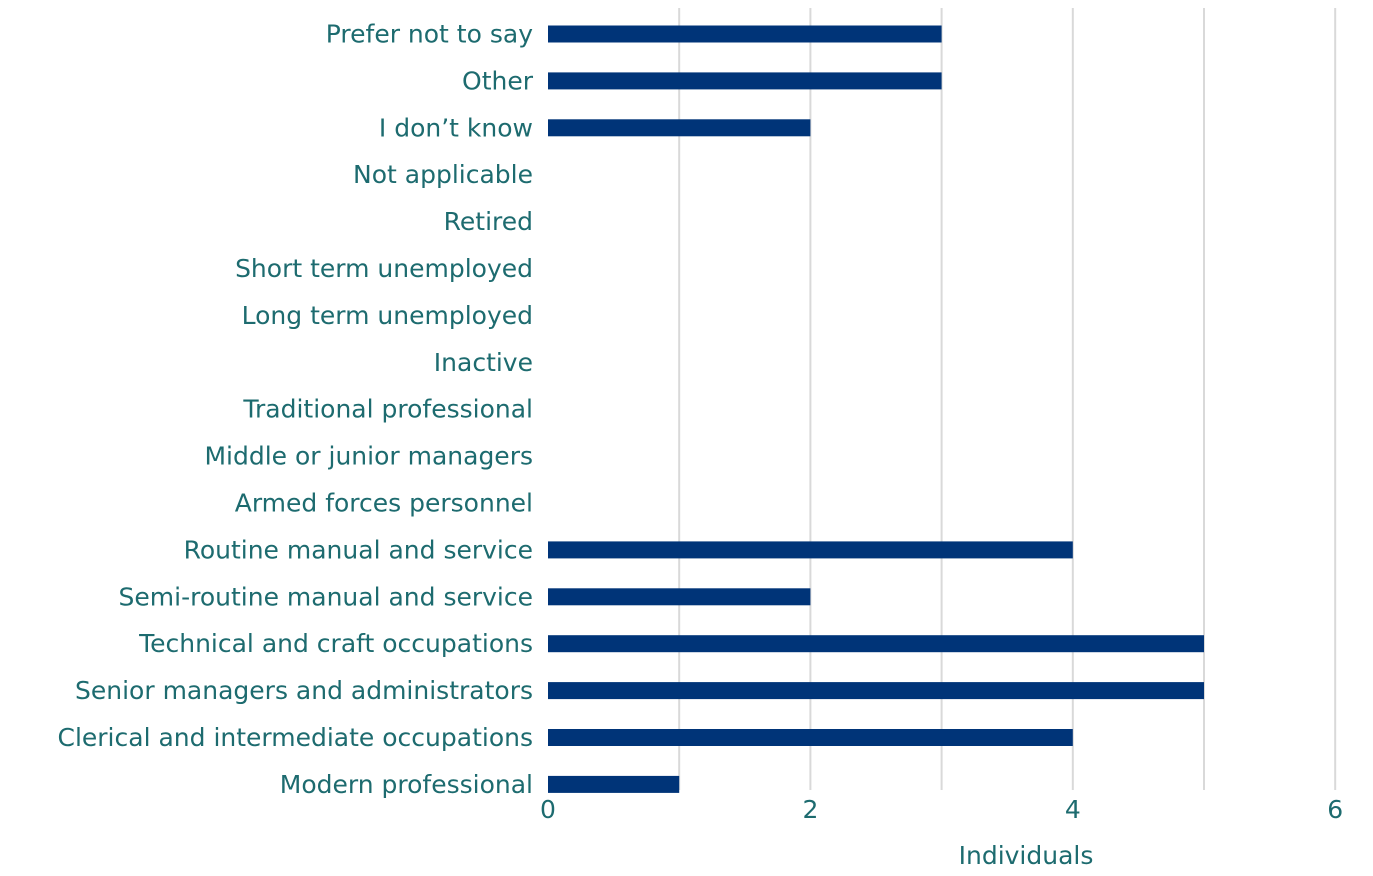  Describe the element at coordinates (941, 809) in the screenshot. I see `x-tick-labels: 0 2 4 6` at that location.